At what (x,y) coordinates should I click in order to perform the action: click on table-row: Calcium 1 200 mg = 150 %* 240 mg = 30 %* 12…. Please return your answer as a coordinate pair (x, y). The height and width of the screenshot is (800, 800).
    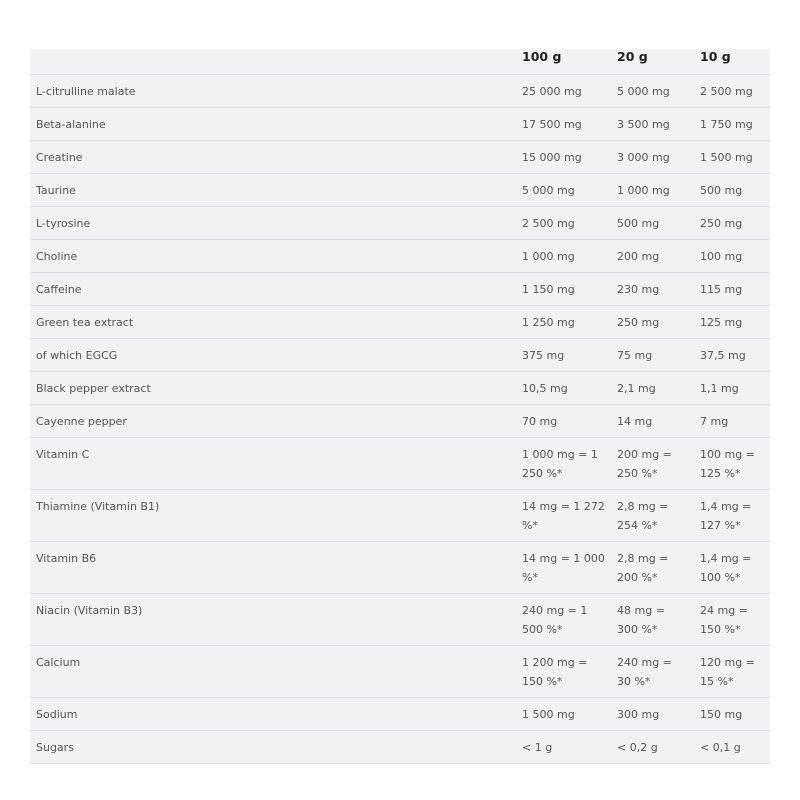
    Looking at the image, I should click on (400, 671).